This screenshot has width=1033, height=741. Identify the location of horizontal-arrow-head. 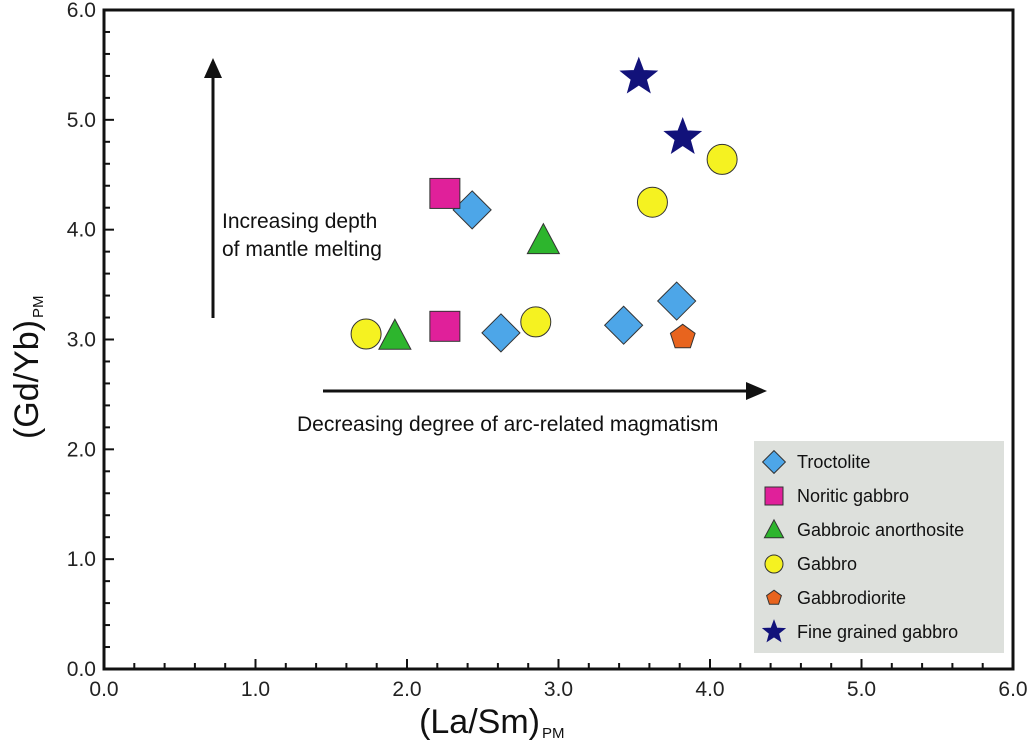
(756, 391).